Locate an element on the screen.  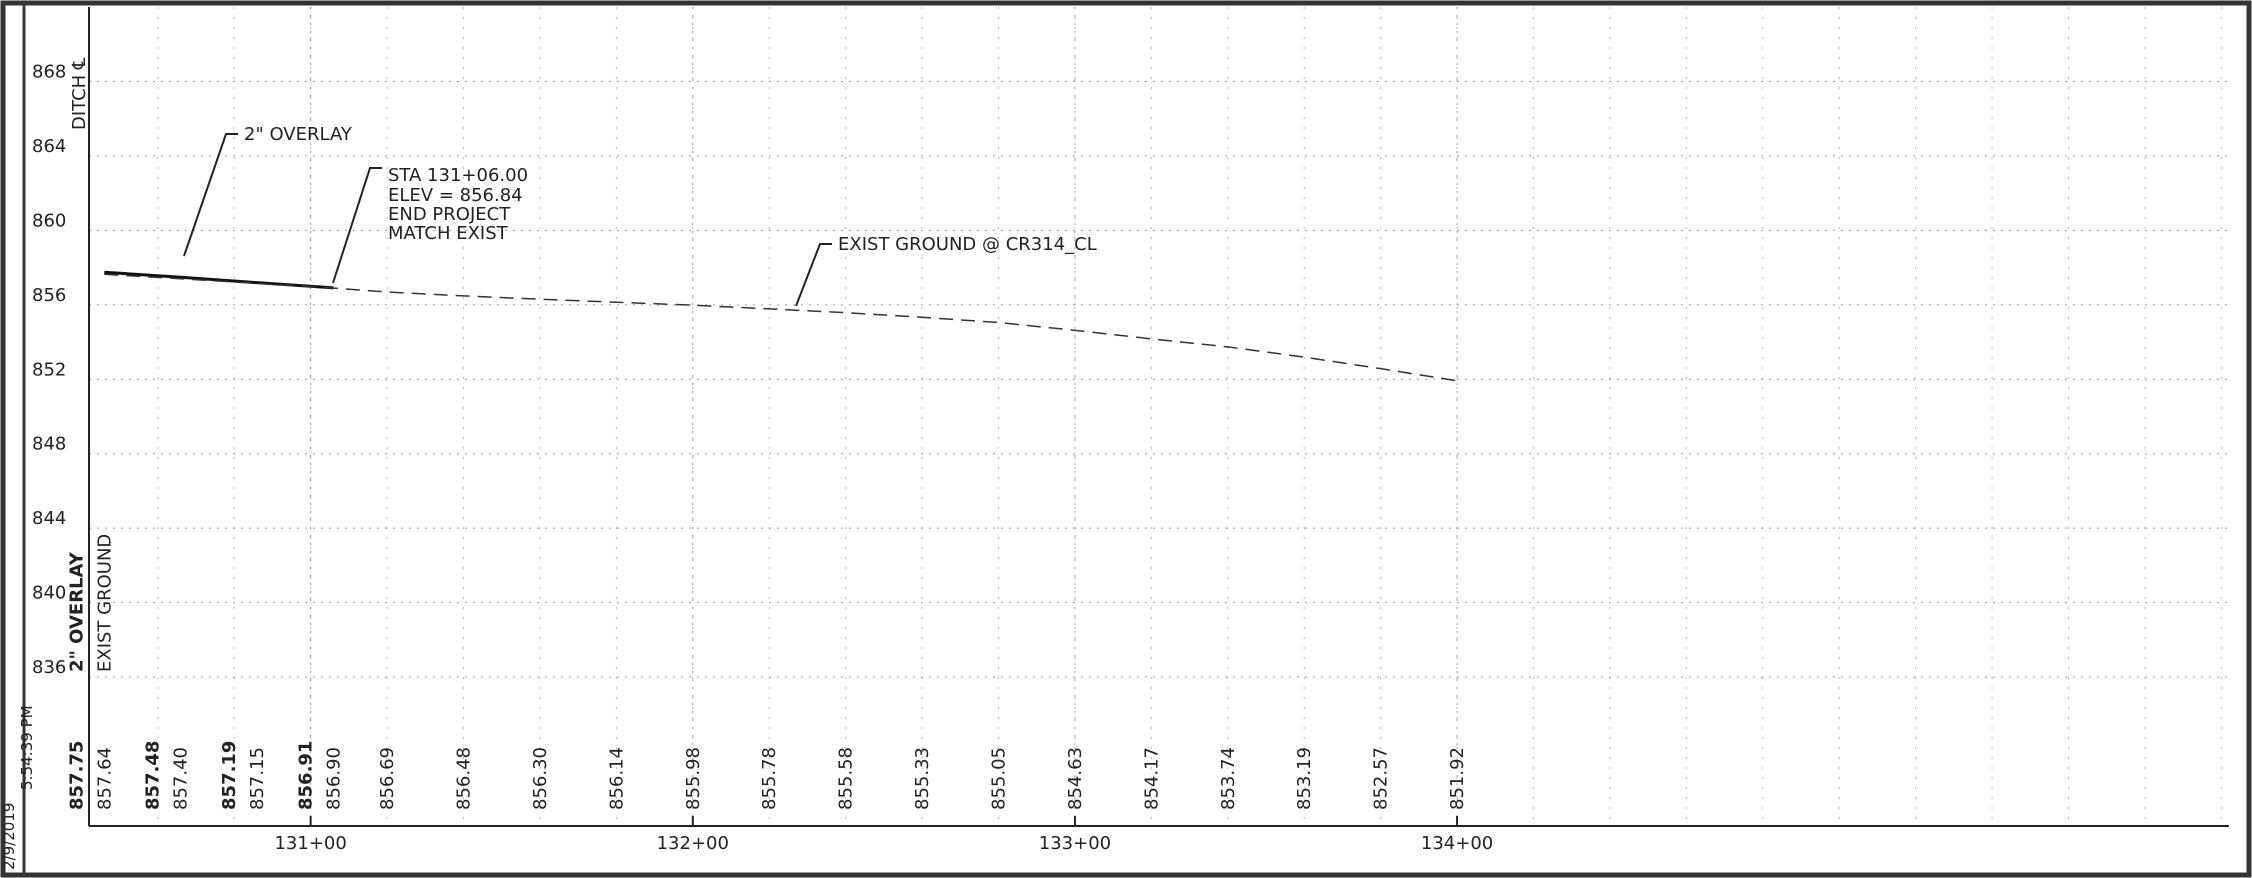
value-label: 853.19 is located at coordinates (1304, 778).